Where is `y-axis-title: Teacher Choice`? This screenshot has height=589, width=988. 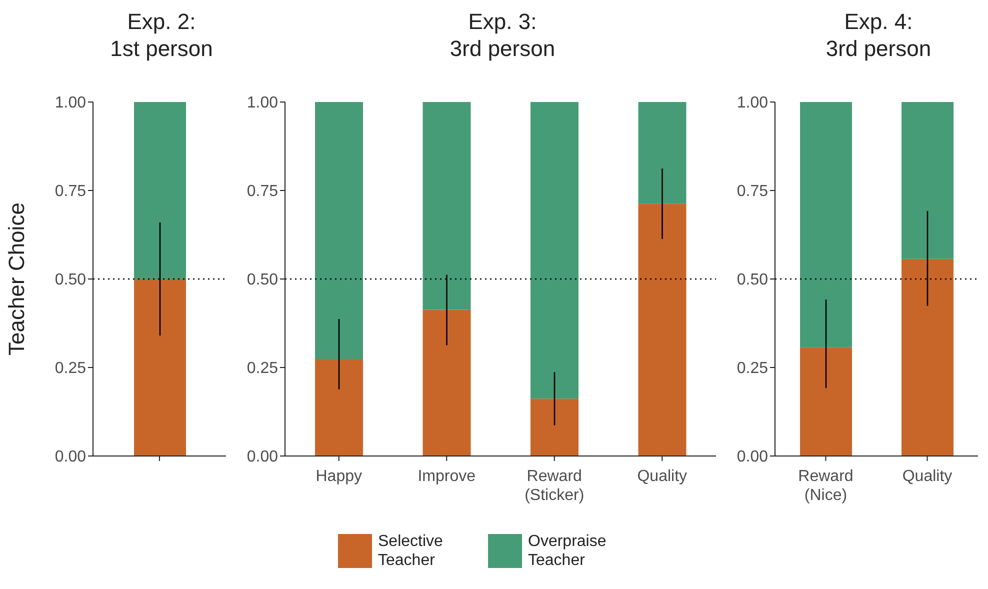 y-axis-title: Teacher Choice is located at coordinates (16, 279).